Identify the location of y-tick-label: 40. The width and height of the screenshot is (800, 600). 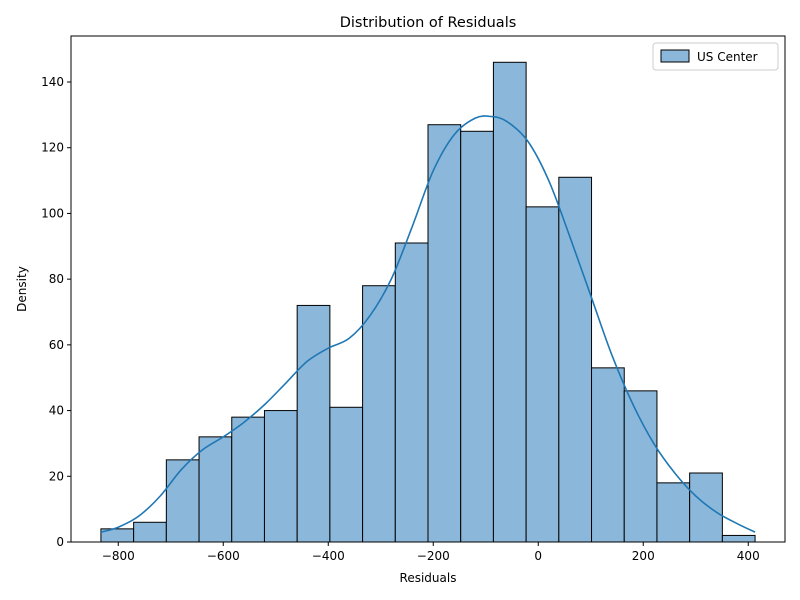
(56, 411).